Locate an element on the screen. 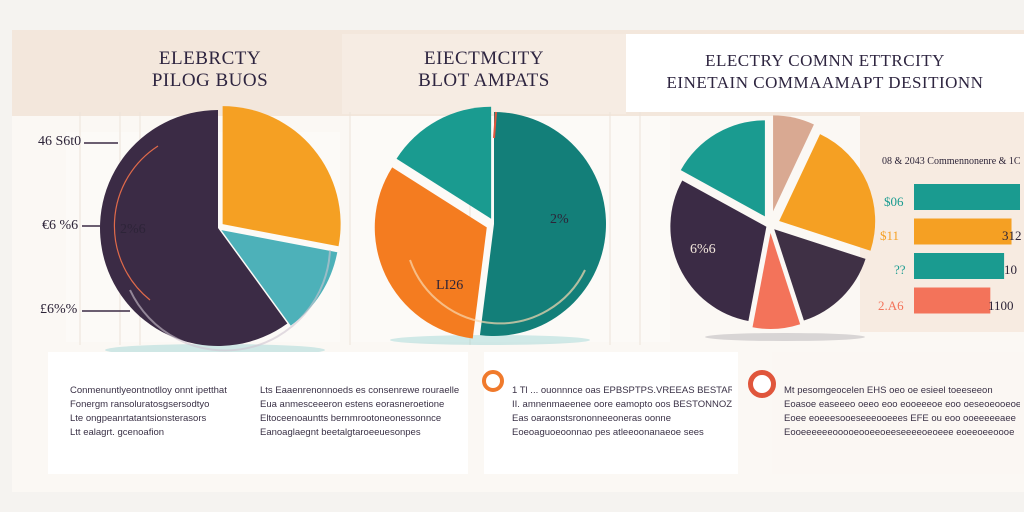  chart1-slice-purple is located at coordinates (193, 228).